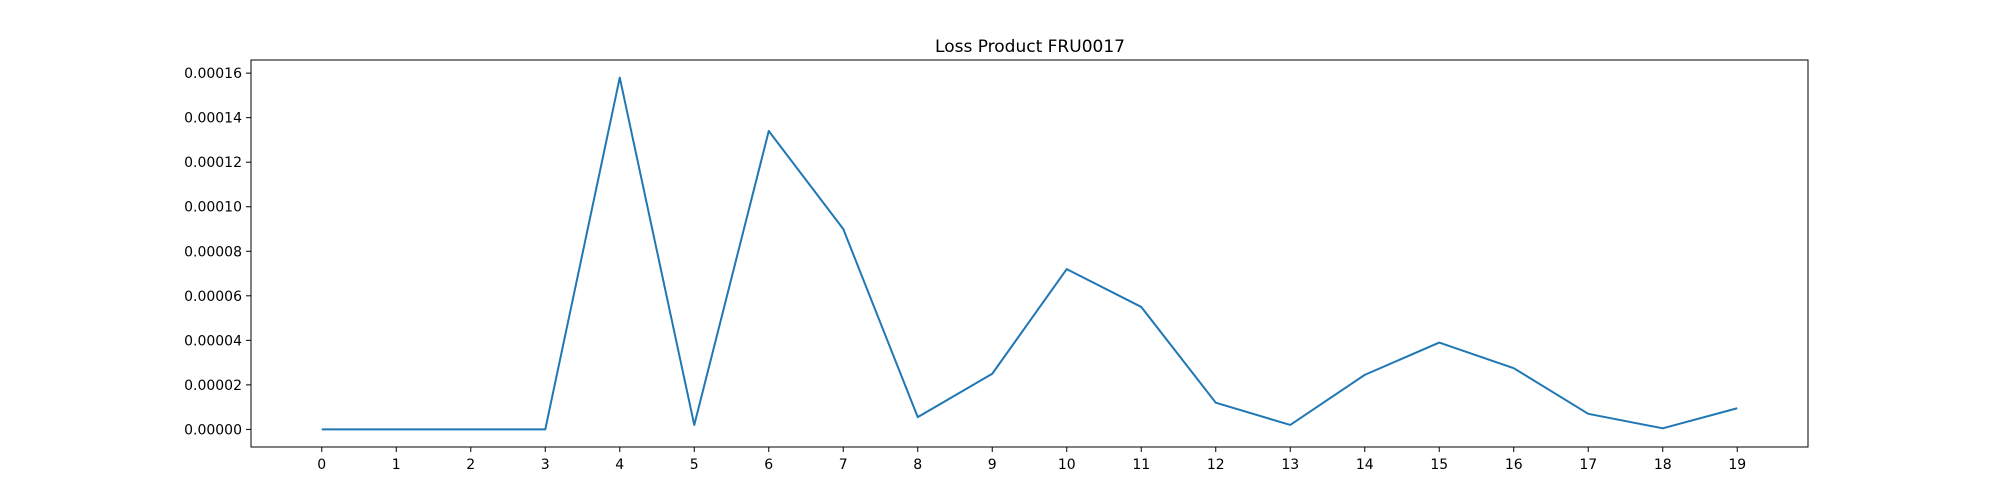 The width and height of the screenshot is (2000, 500). What do you see at coordinates (1030, 47) in the screenshot?
I see `chart-title: Loss Product FRU0017` at bounding box center [1030, 47].